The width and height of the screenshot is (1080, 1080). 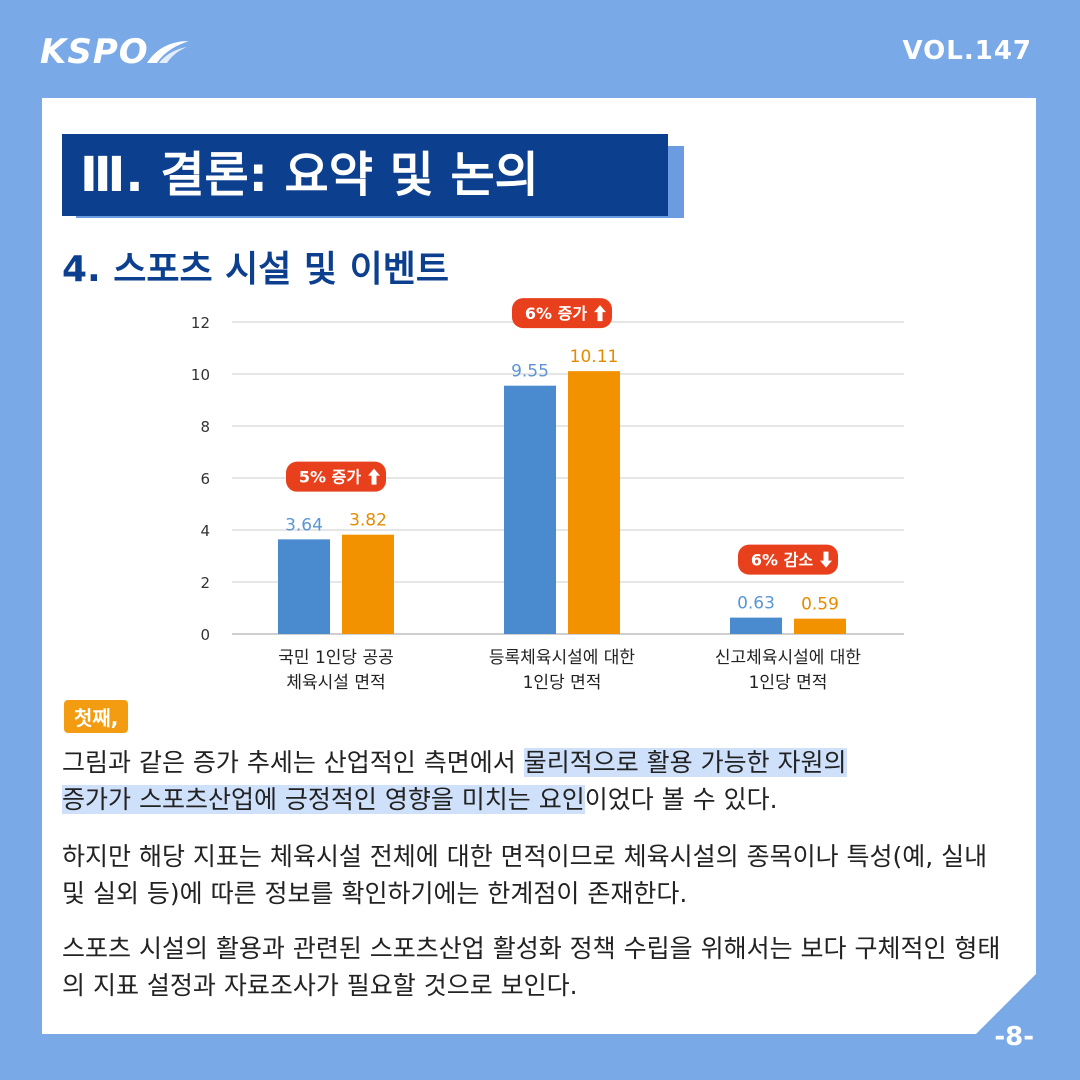 I want to click on data-label: 10.11, so click(x=594, y=357).